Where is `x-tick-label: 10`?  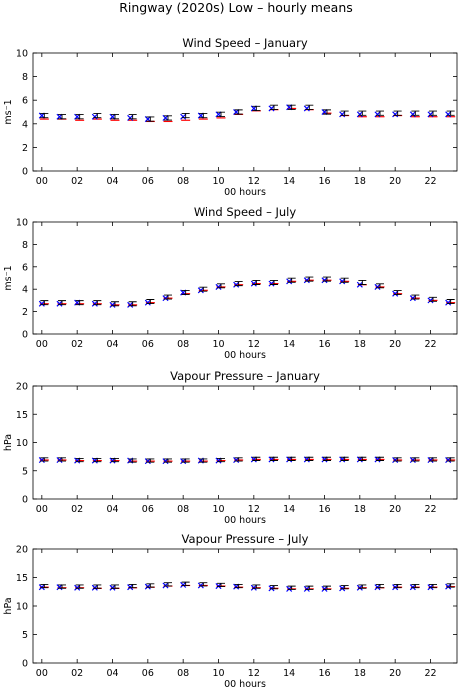
x-tick-label: 10 is located at coordinates (218, 673).